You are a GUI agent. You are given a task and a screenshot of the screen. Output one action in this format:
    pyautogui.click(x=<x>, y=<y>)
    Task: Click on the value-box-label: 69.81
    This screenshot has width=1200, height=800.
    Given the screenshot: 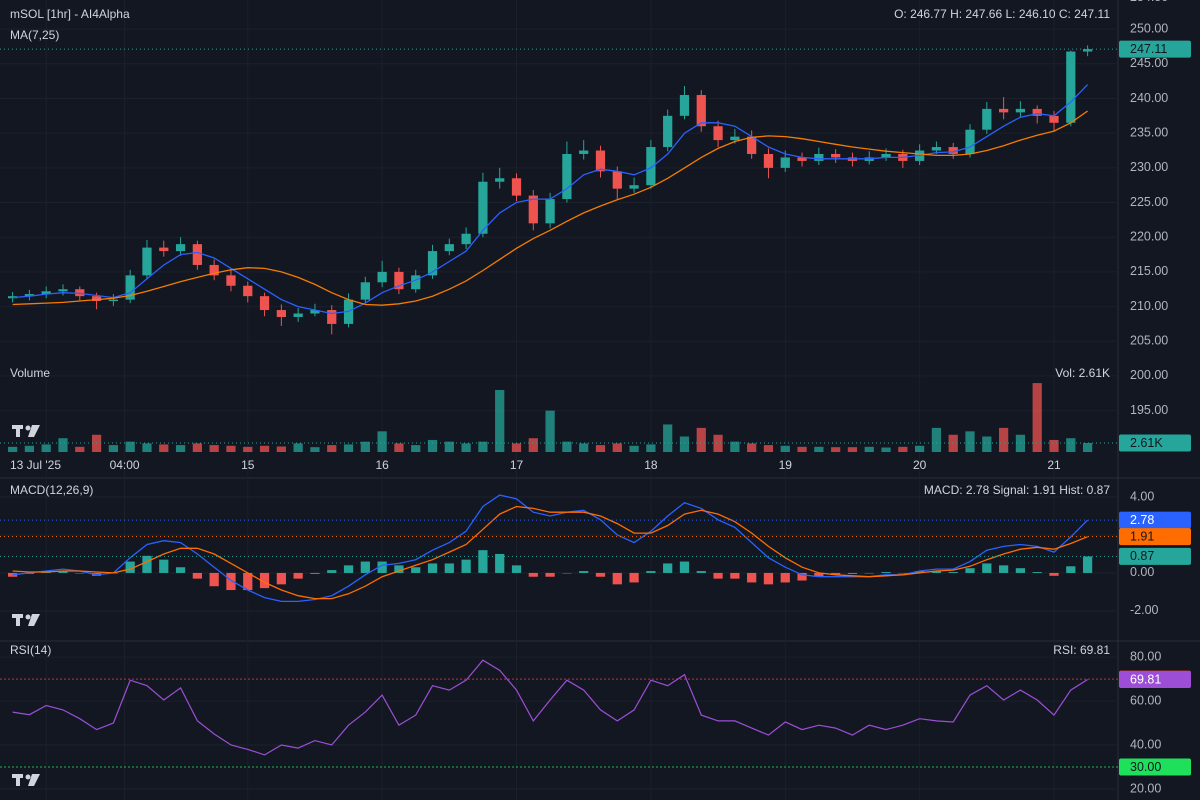 What is the action you would take?
    pyautogui.click(x=1145, y=679)
    